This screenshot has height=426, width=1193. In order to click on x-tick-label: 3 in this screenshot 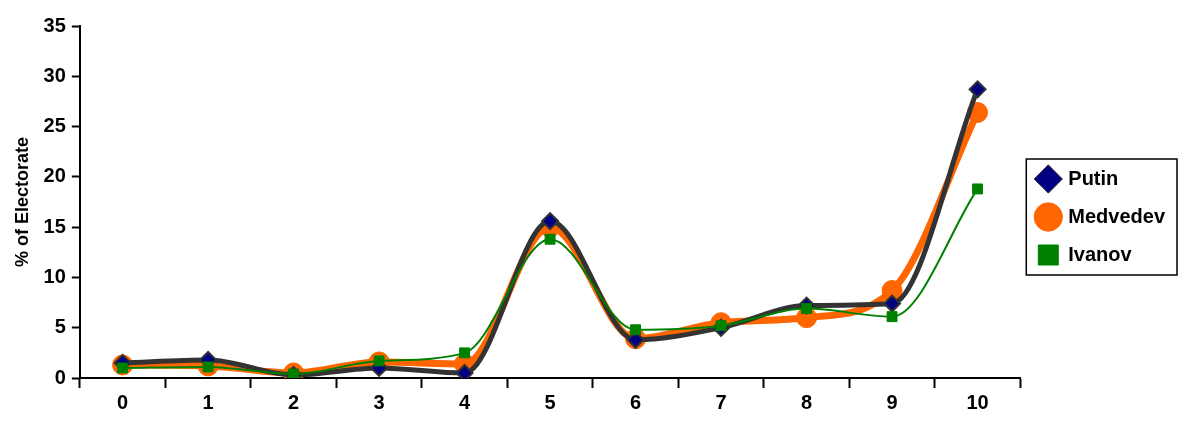, I will do `click(379, 401)`.